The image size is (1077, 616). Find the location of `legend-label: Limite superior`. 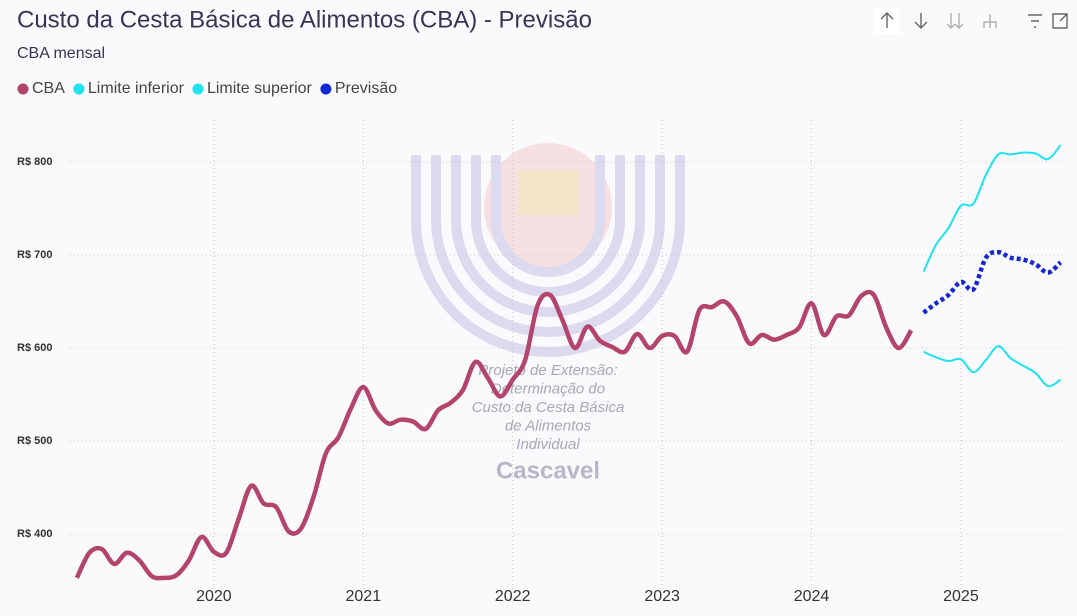

legend-label: Limite superior is located at coordinates (260, 88).